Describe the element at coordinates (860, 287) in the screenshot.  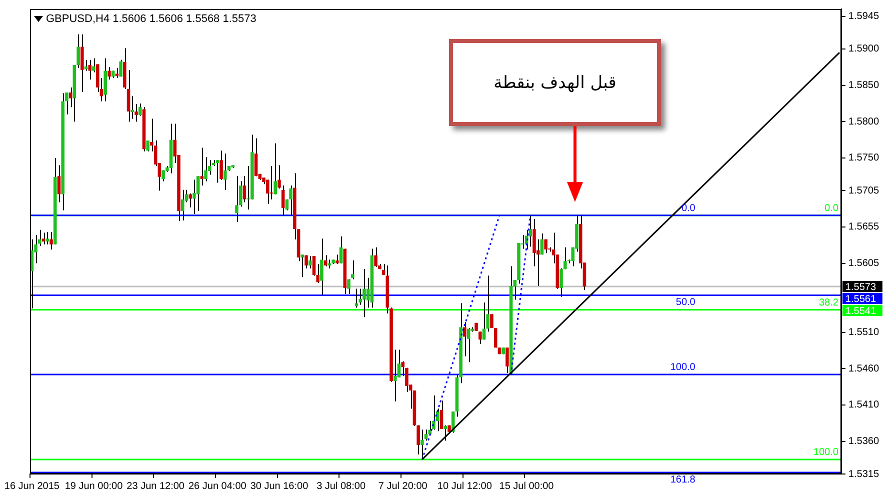
I see `ref-line-label: 1.5573` at that location.